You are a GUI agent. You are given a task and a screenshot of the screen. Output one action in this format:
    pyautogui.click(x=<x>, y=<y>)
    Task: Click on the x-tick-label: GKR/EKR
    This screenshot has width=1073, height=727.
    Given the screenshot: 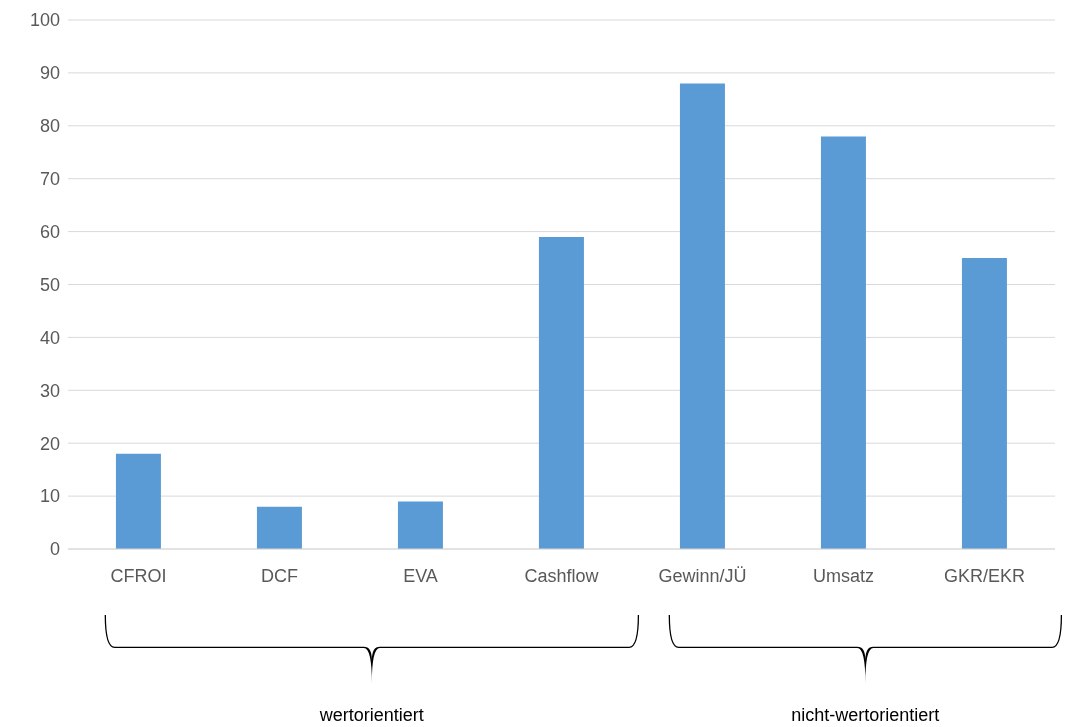 What is the action you would take?
    pyautogui.click(x=984, y=575)
    